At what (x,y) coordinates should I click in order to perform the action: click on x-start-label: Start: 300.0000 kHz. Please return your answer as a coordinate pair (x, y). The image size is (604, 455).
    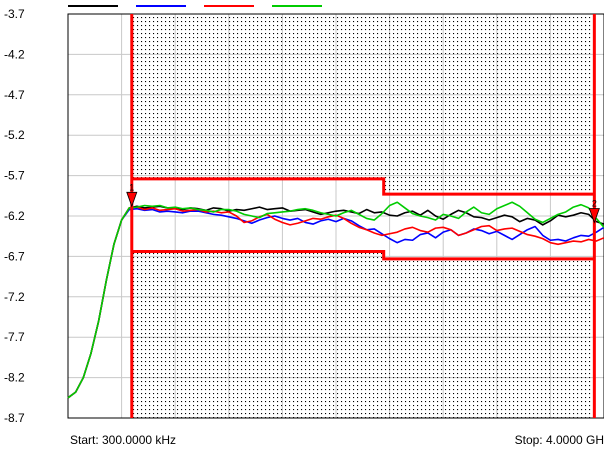
    Looking at the image, I should click on (123, 440).